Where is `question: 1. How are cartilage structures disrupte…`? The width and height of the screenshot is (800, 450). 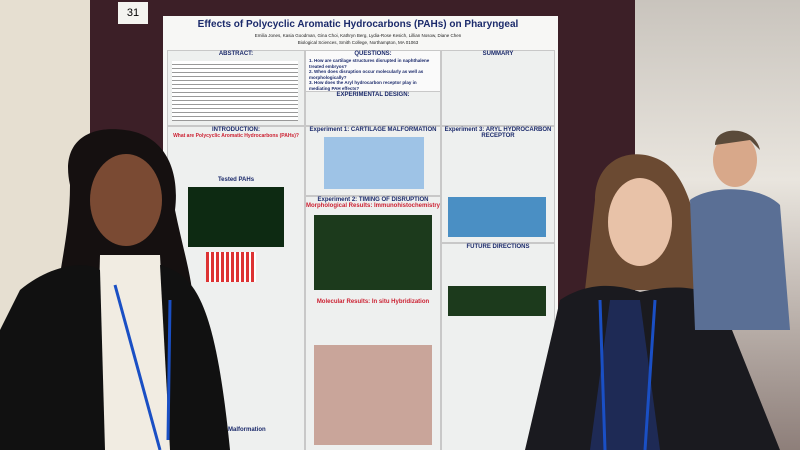 question: 1. How are cartilage structures disrupte… is located at coordinates (369, 63).